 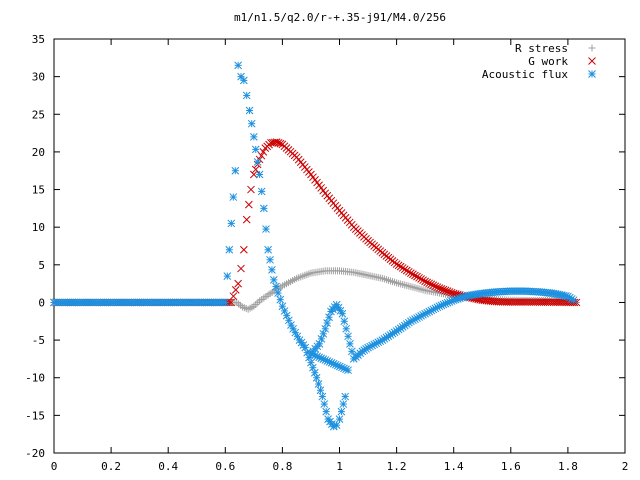 I want to click on x-tick-label: 1.6, so click(x=511, y=466).